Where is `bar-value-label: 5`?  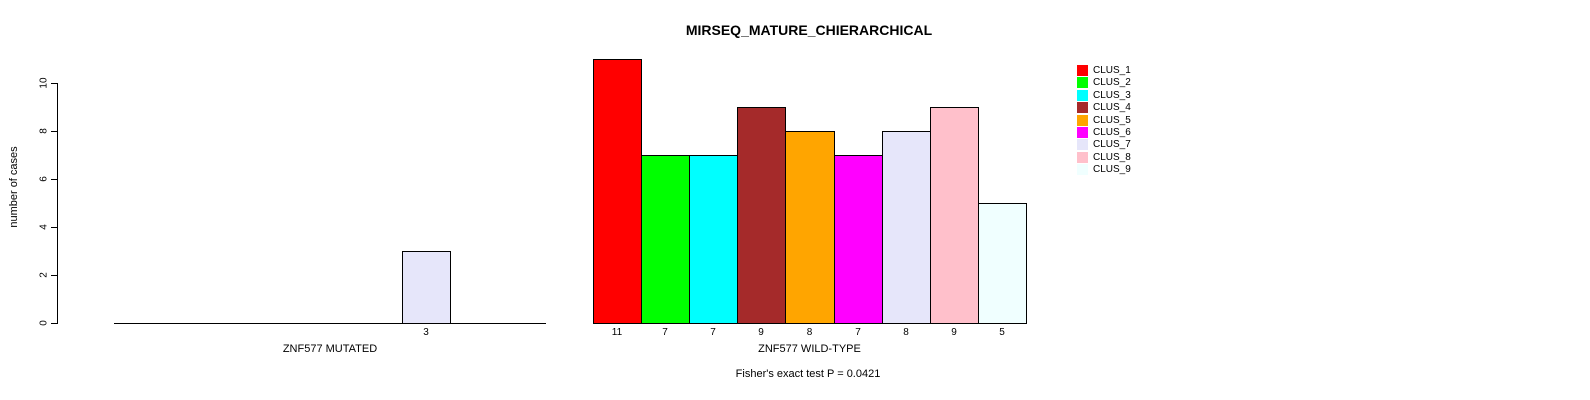
bar-value-label: 5 is located at coordinates (1002, 332).